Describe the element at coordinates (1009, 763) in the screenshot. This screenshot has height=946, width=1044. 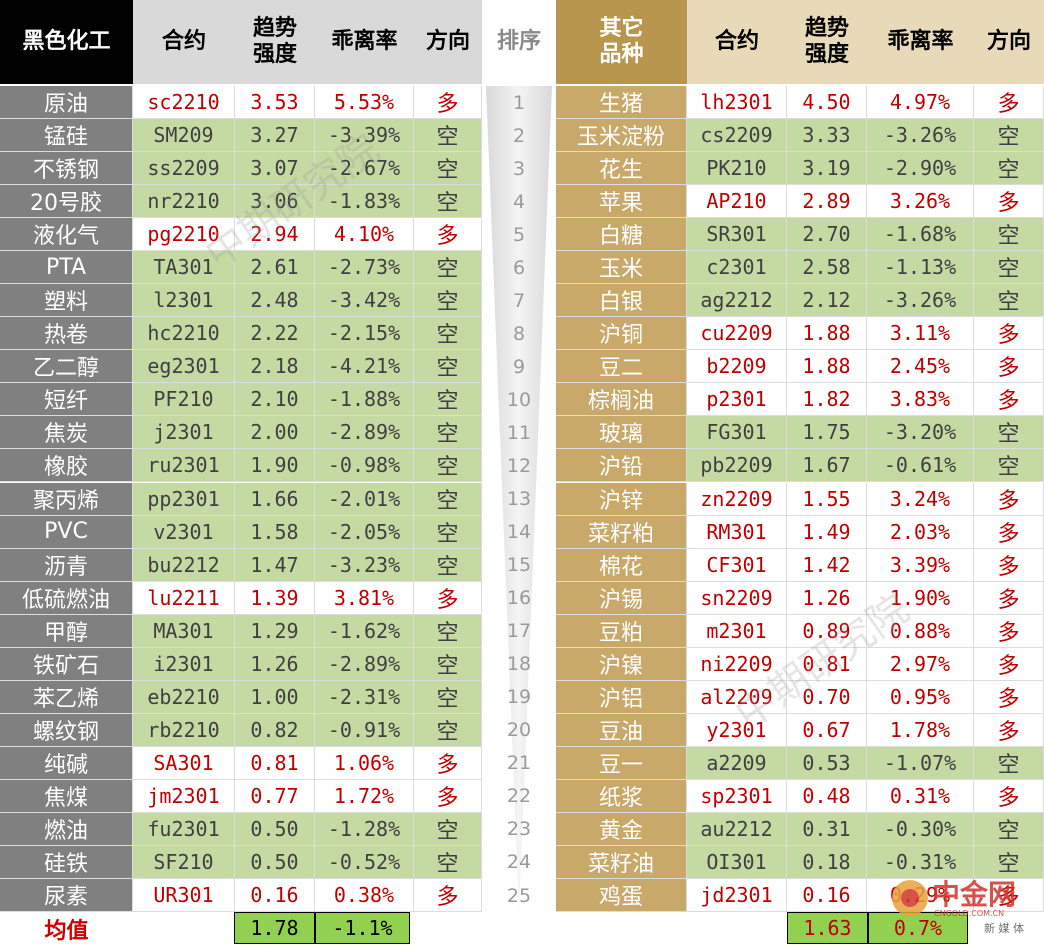
I see `right-row-direction: 空` at that location.